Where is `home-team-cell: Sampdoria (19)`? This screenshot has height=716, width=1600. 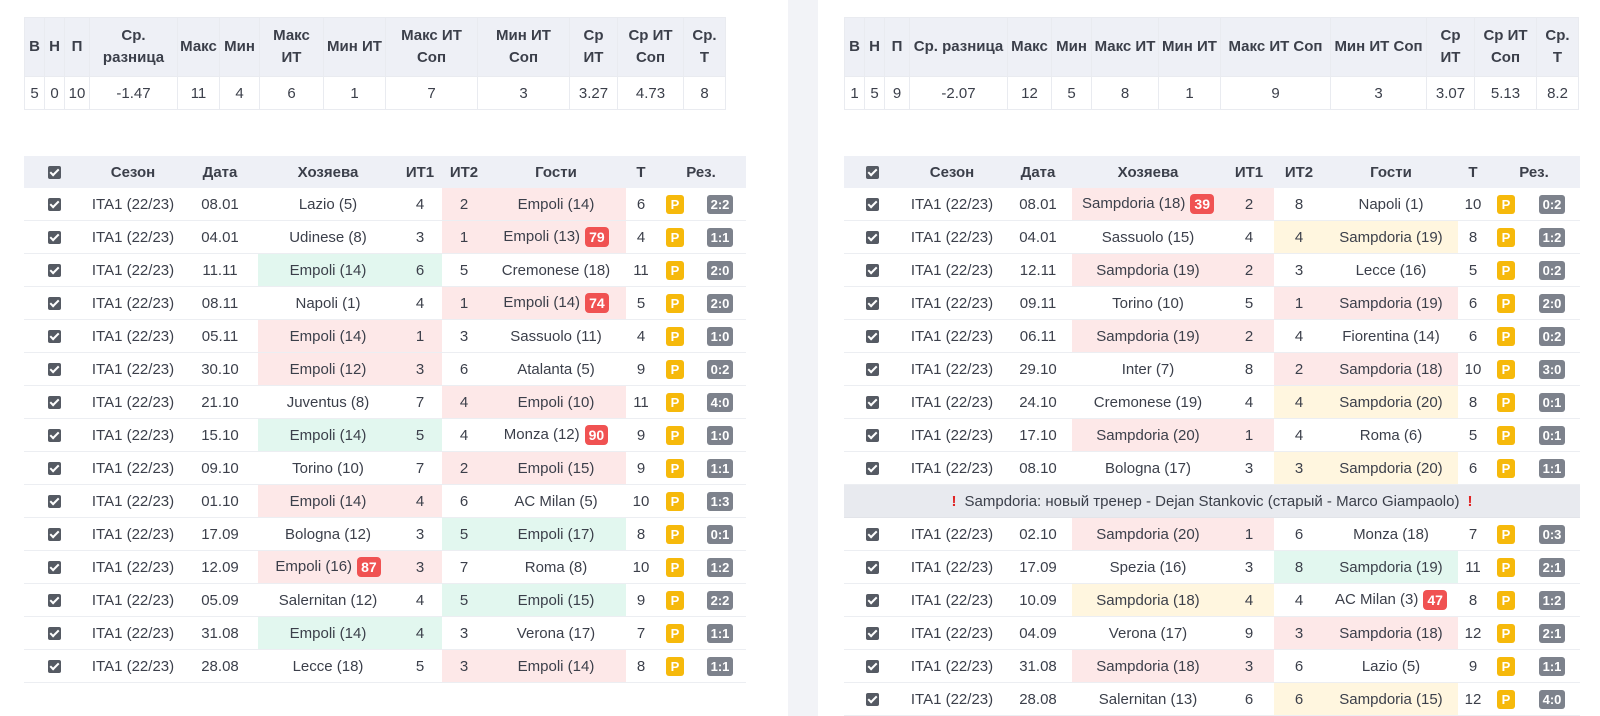 home-team-cell: Sampdoria (19) is located at coordinates (1148, 336).